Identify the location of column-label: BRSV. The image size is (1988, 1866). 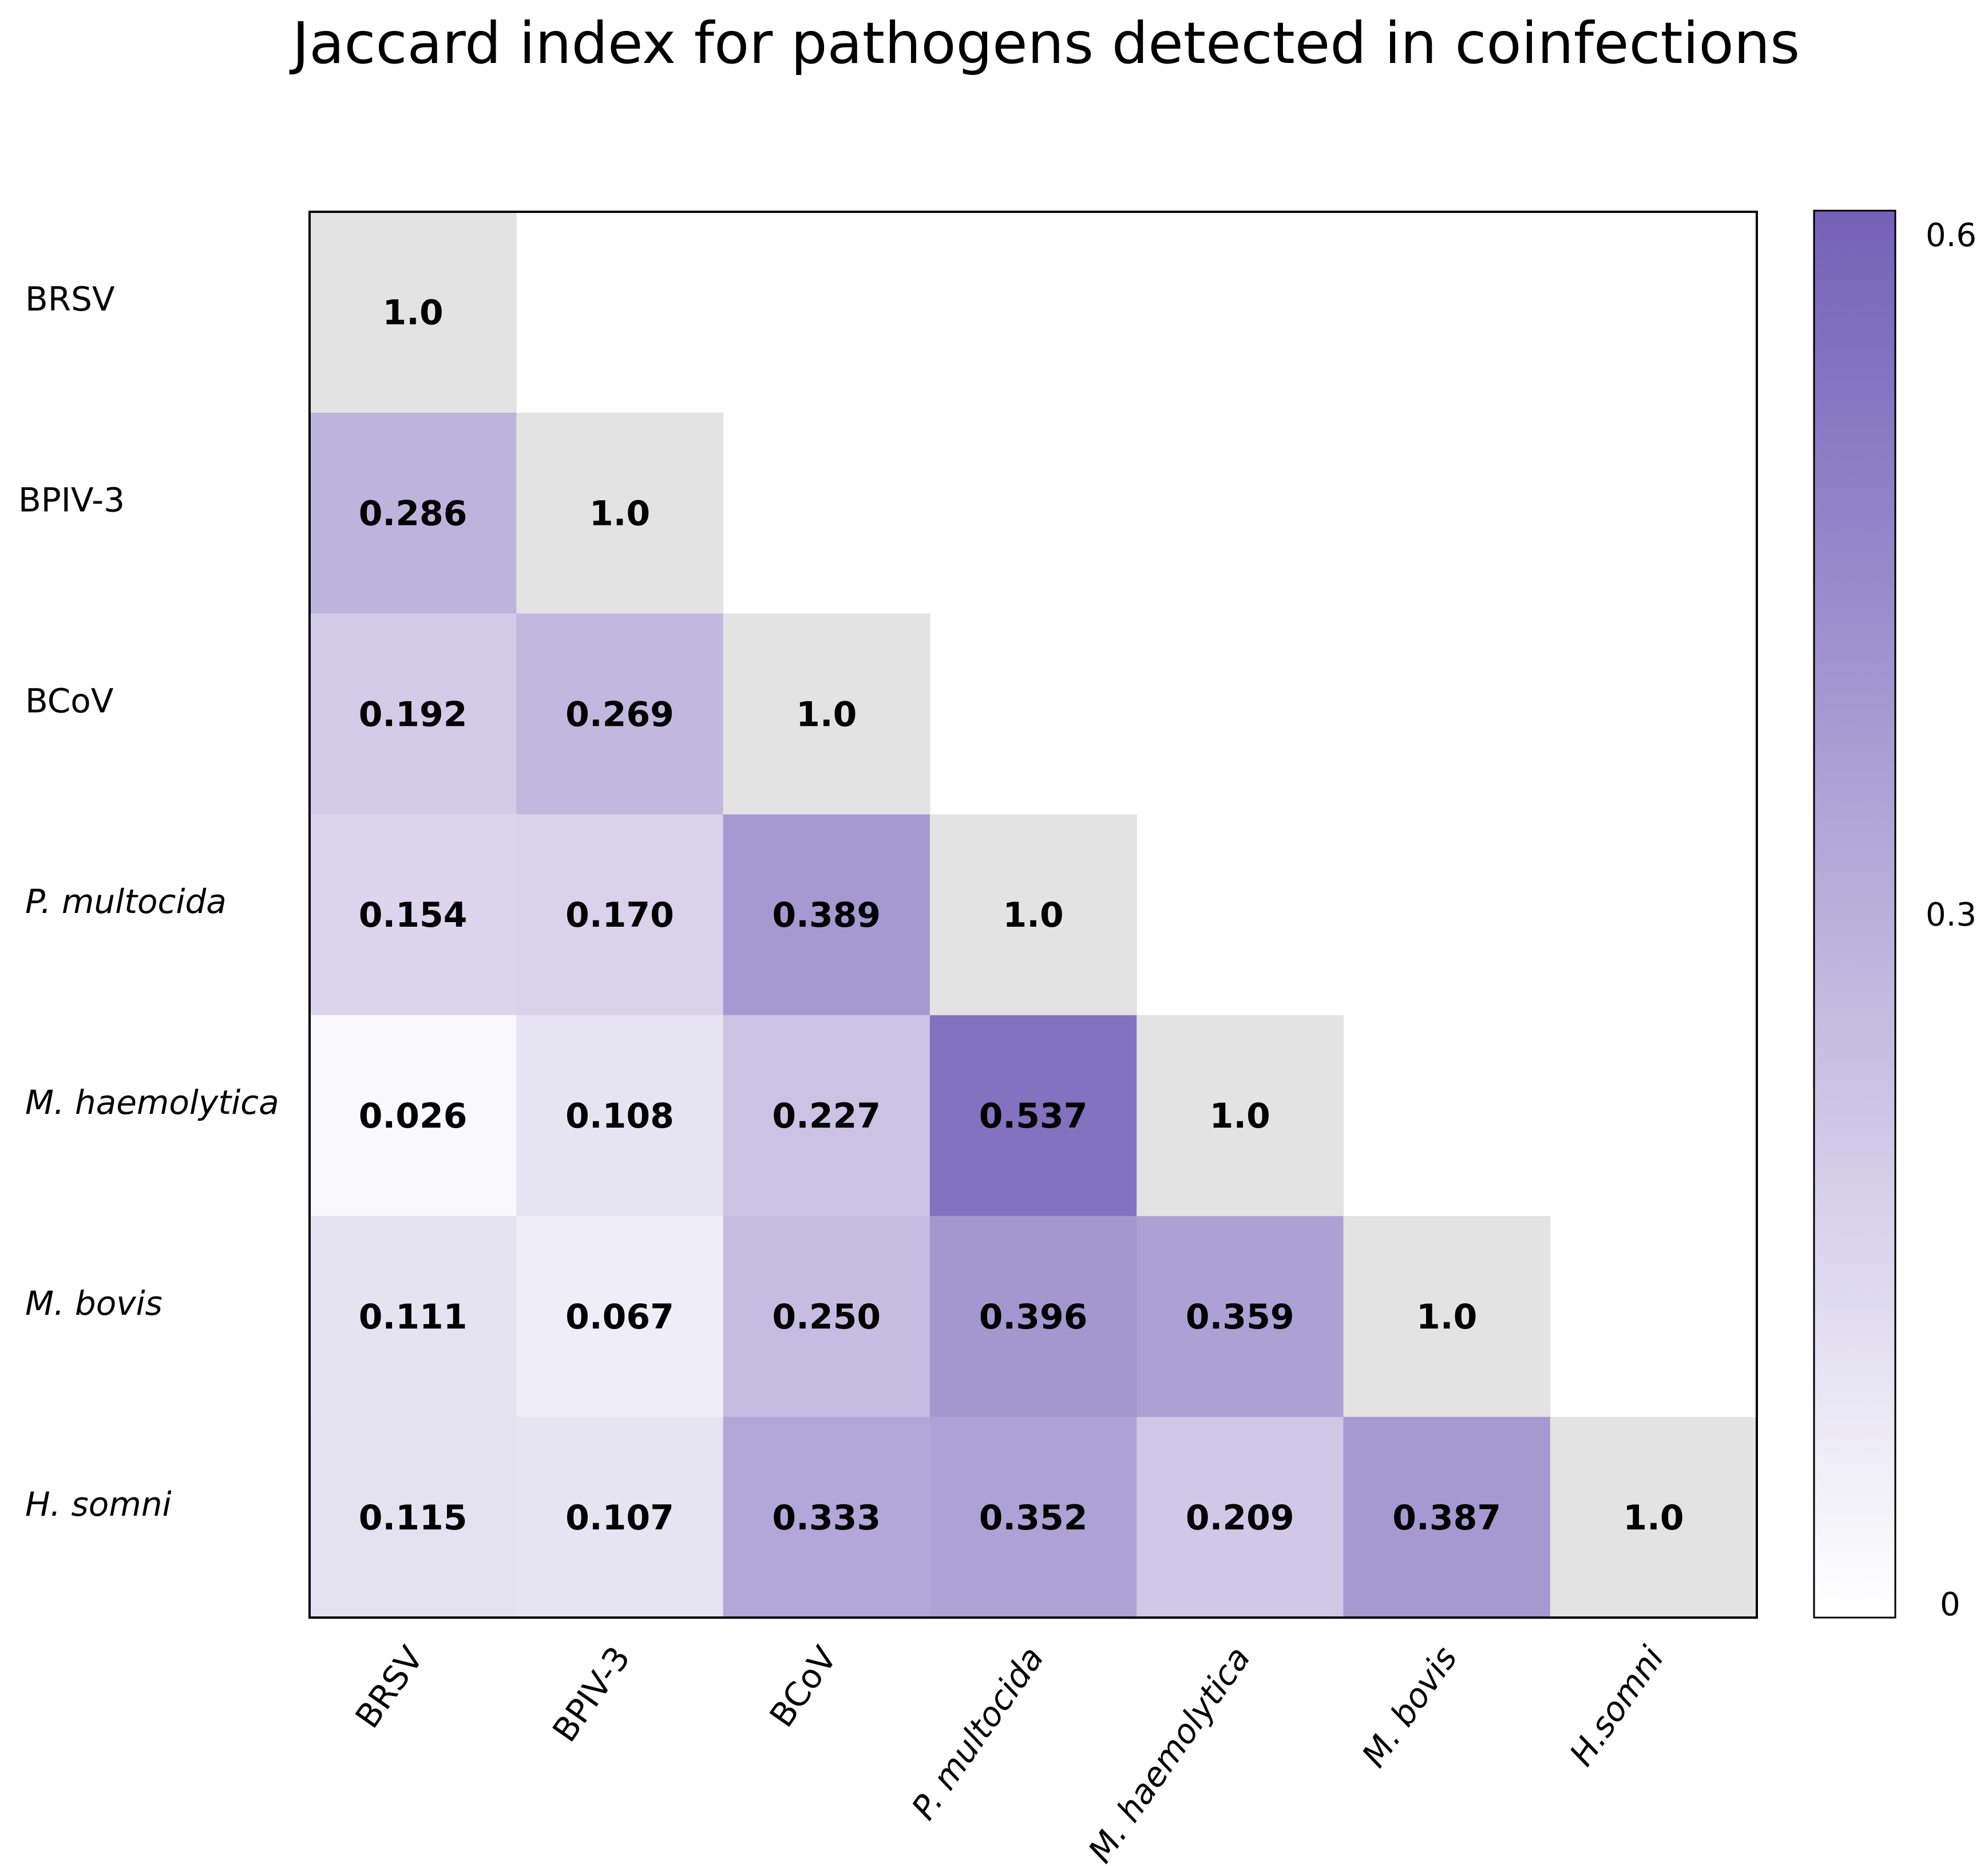
(389, 1687).